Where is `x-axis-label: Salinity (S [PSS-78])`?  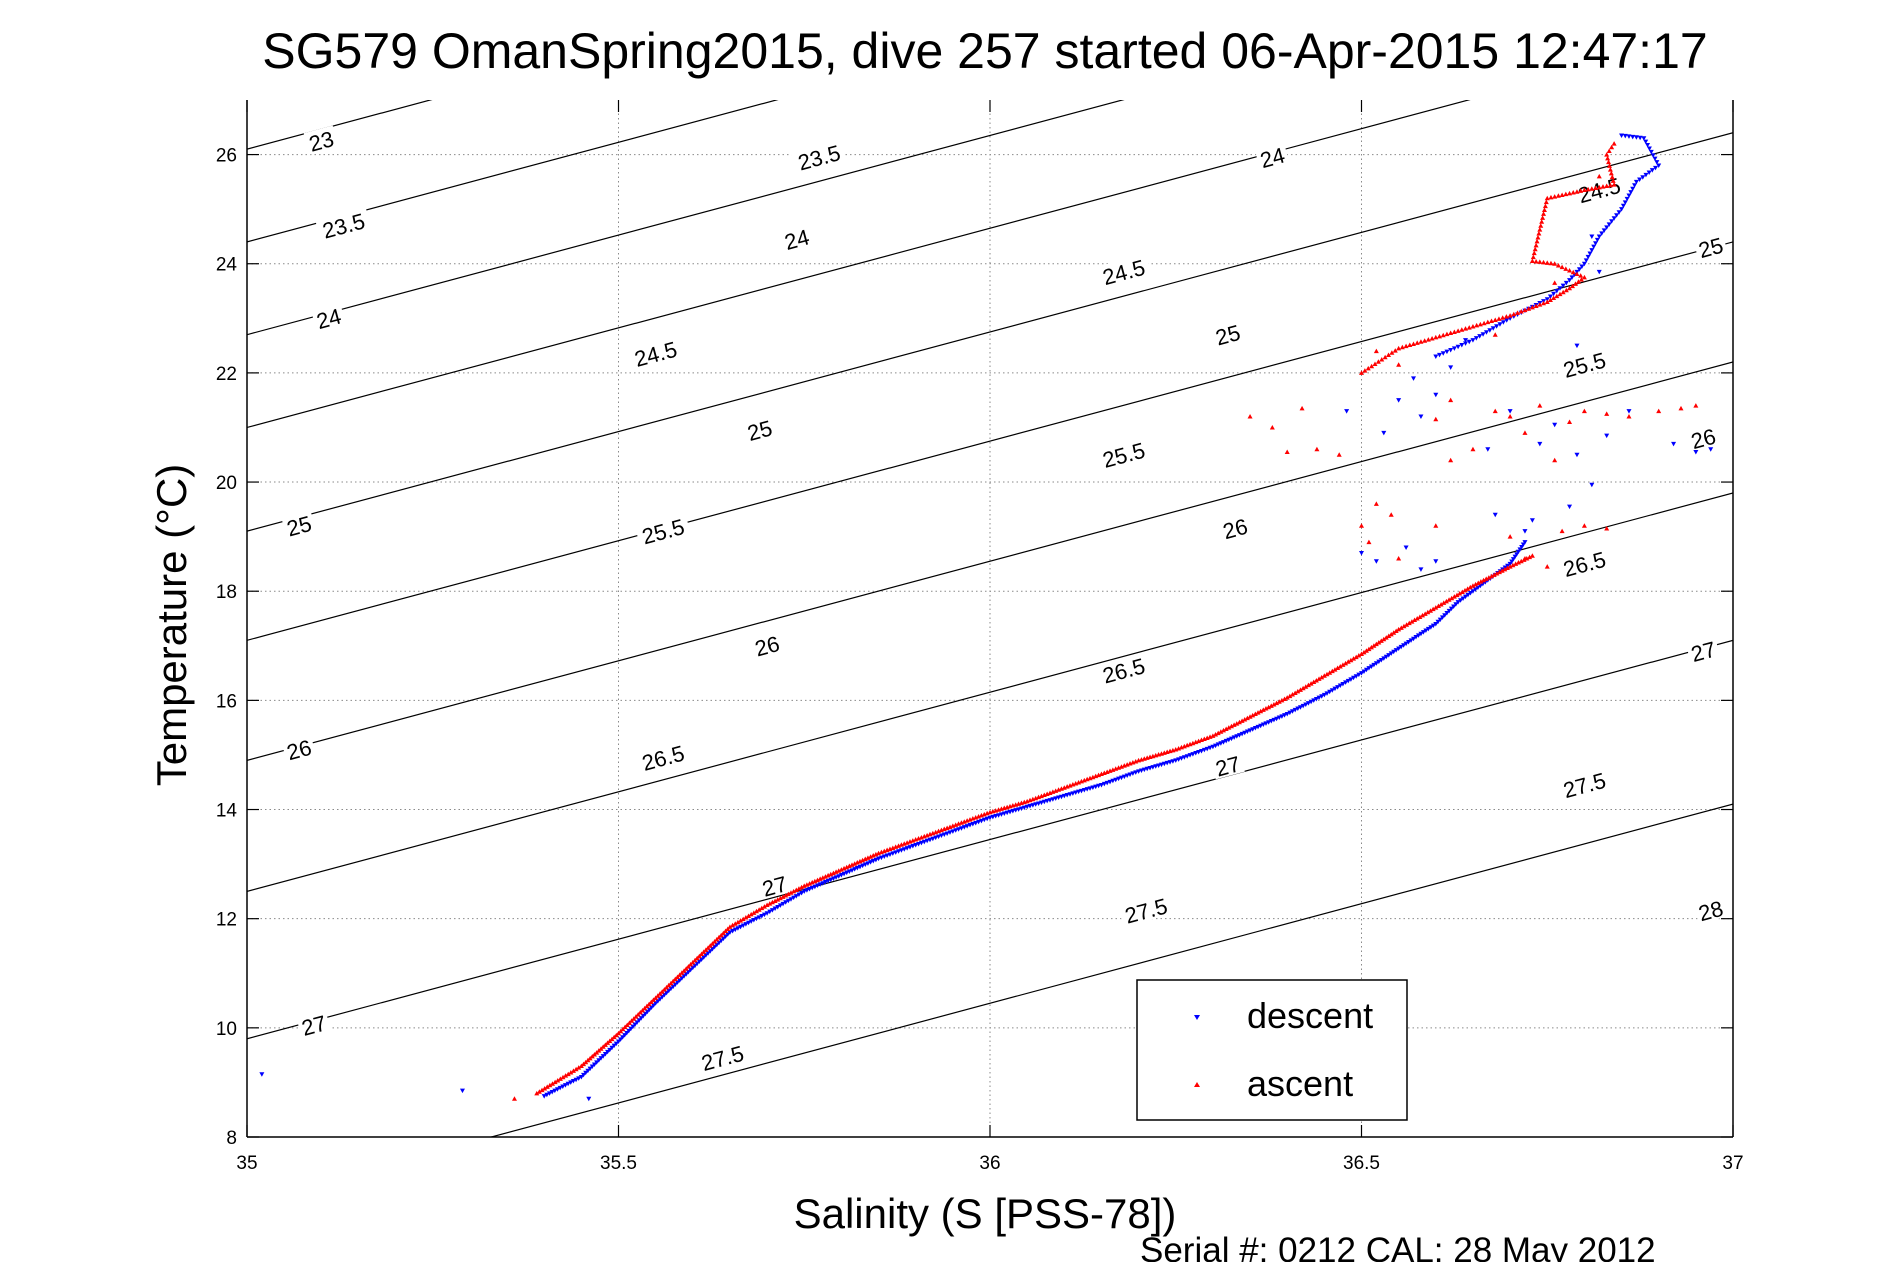 x-axis-label: Salinity (S [PSS-78]) is located at coordinates (985, 1213).